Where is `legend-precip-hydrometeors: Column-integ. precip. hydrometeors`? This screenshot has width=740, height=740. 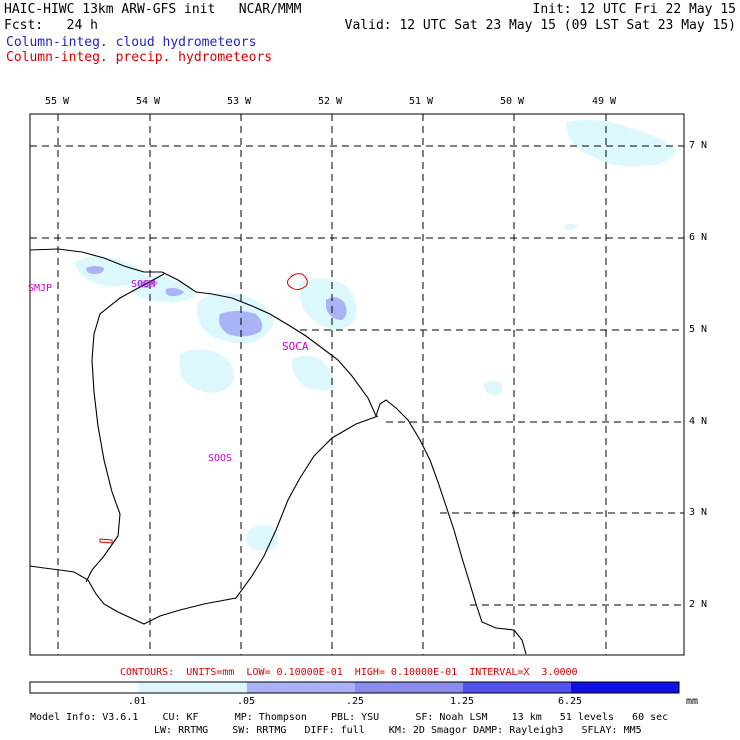
legend-precip-hydrometeors: Column-integ. precip. hydrometeors is located at coordinates (139, 57).